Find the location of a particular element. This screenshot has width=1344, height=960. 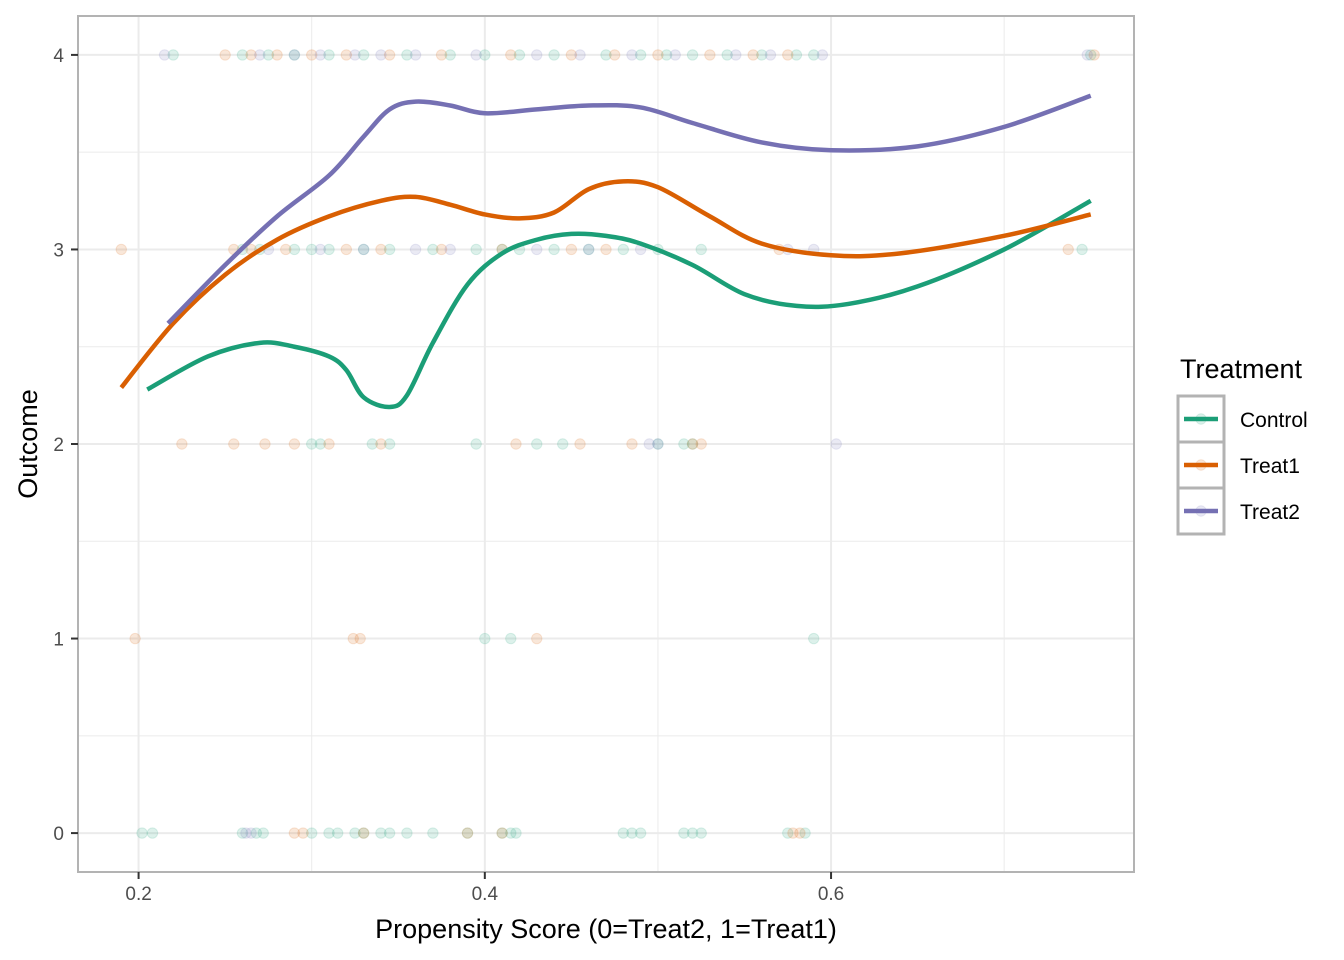

x-tick-label: 0.6 is located at coordinates (831, 894).